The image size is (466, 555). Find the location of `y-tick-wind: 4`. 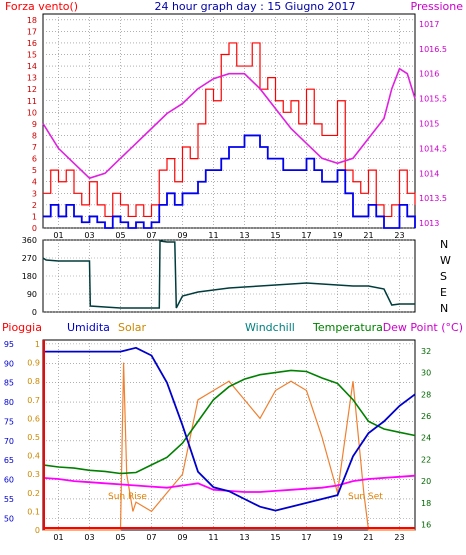

y-tick-wind: 4 is located at coordinates (34, 182).